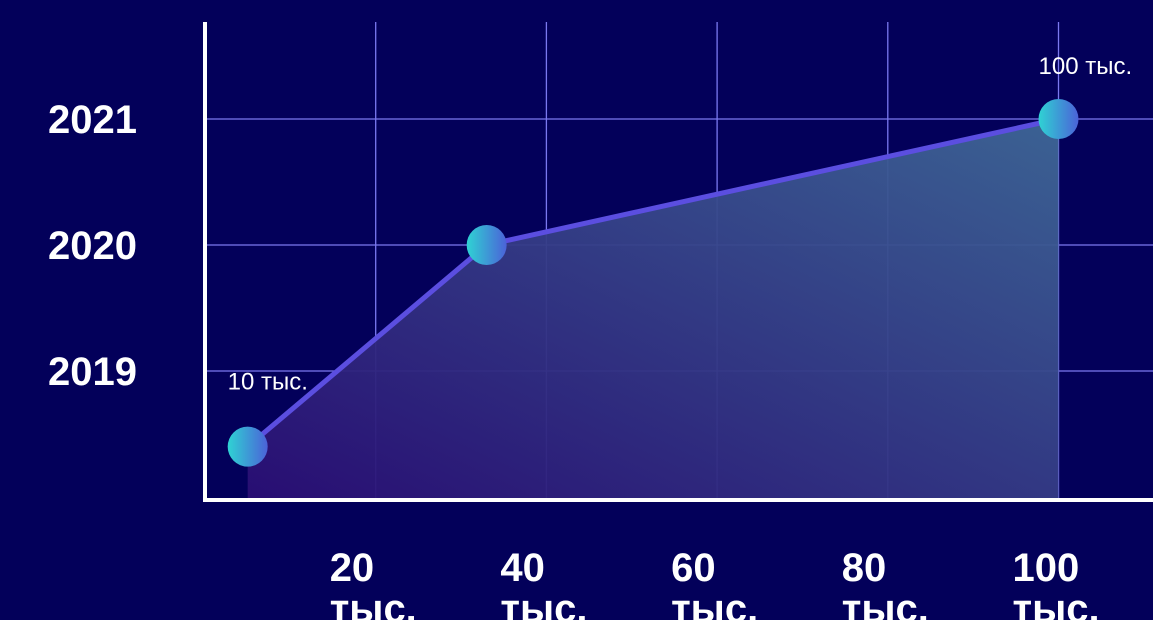 The width and height of the screenshot is (1153, 620). What do you see at coordinates (693, 568) in the screenshot?
I see `x-tick-label-60: 60` at bounding box center [693, 568].